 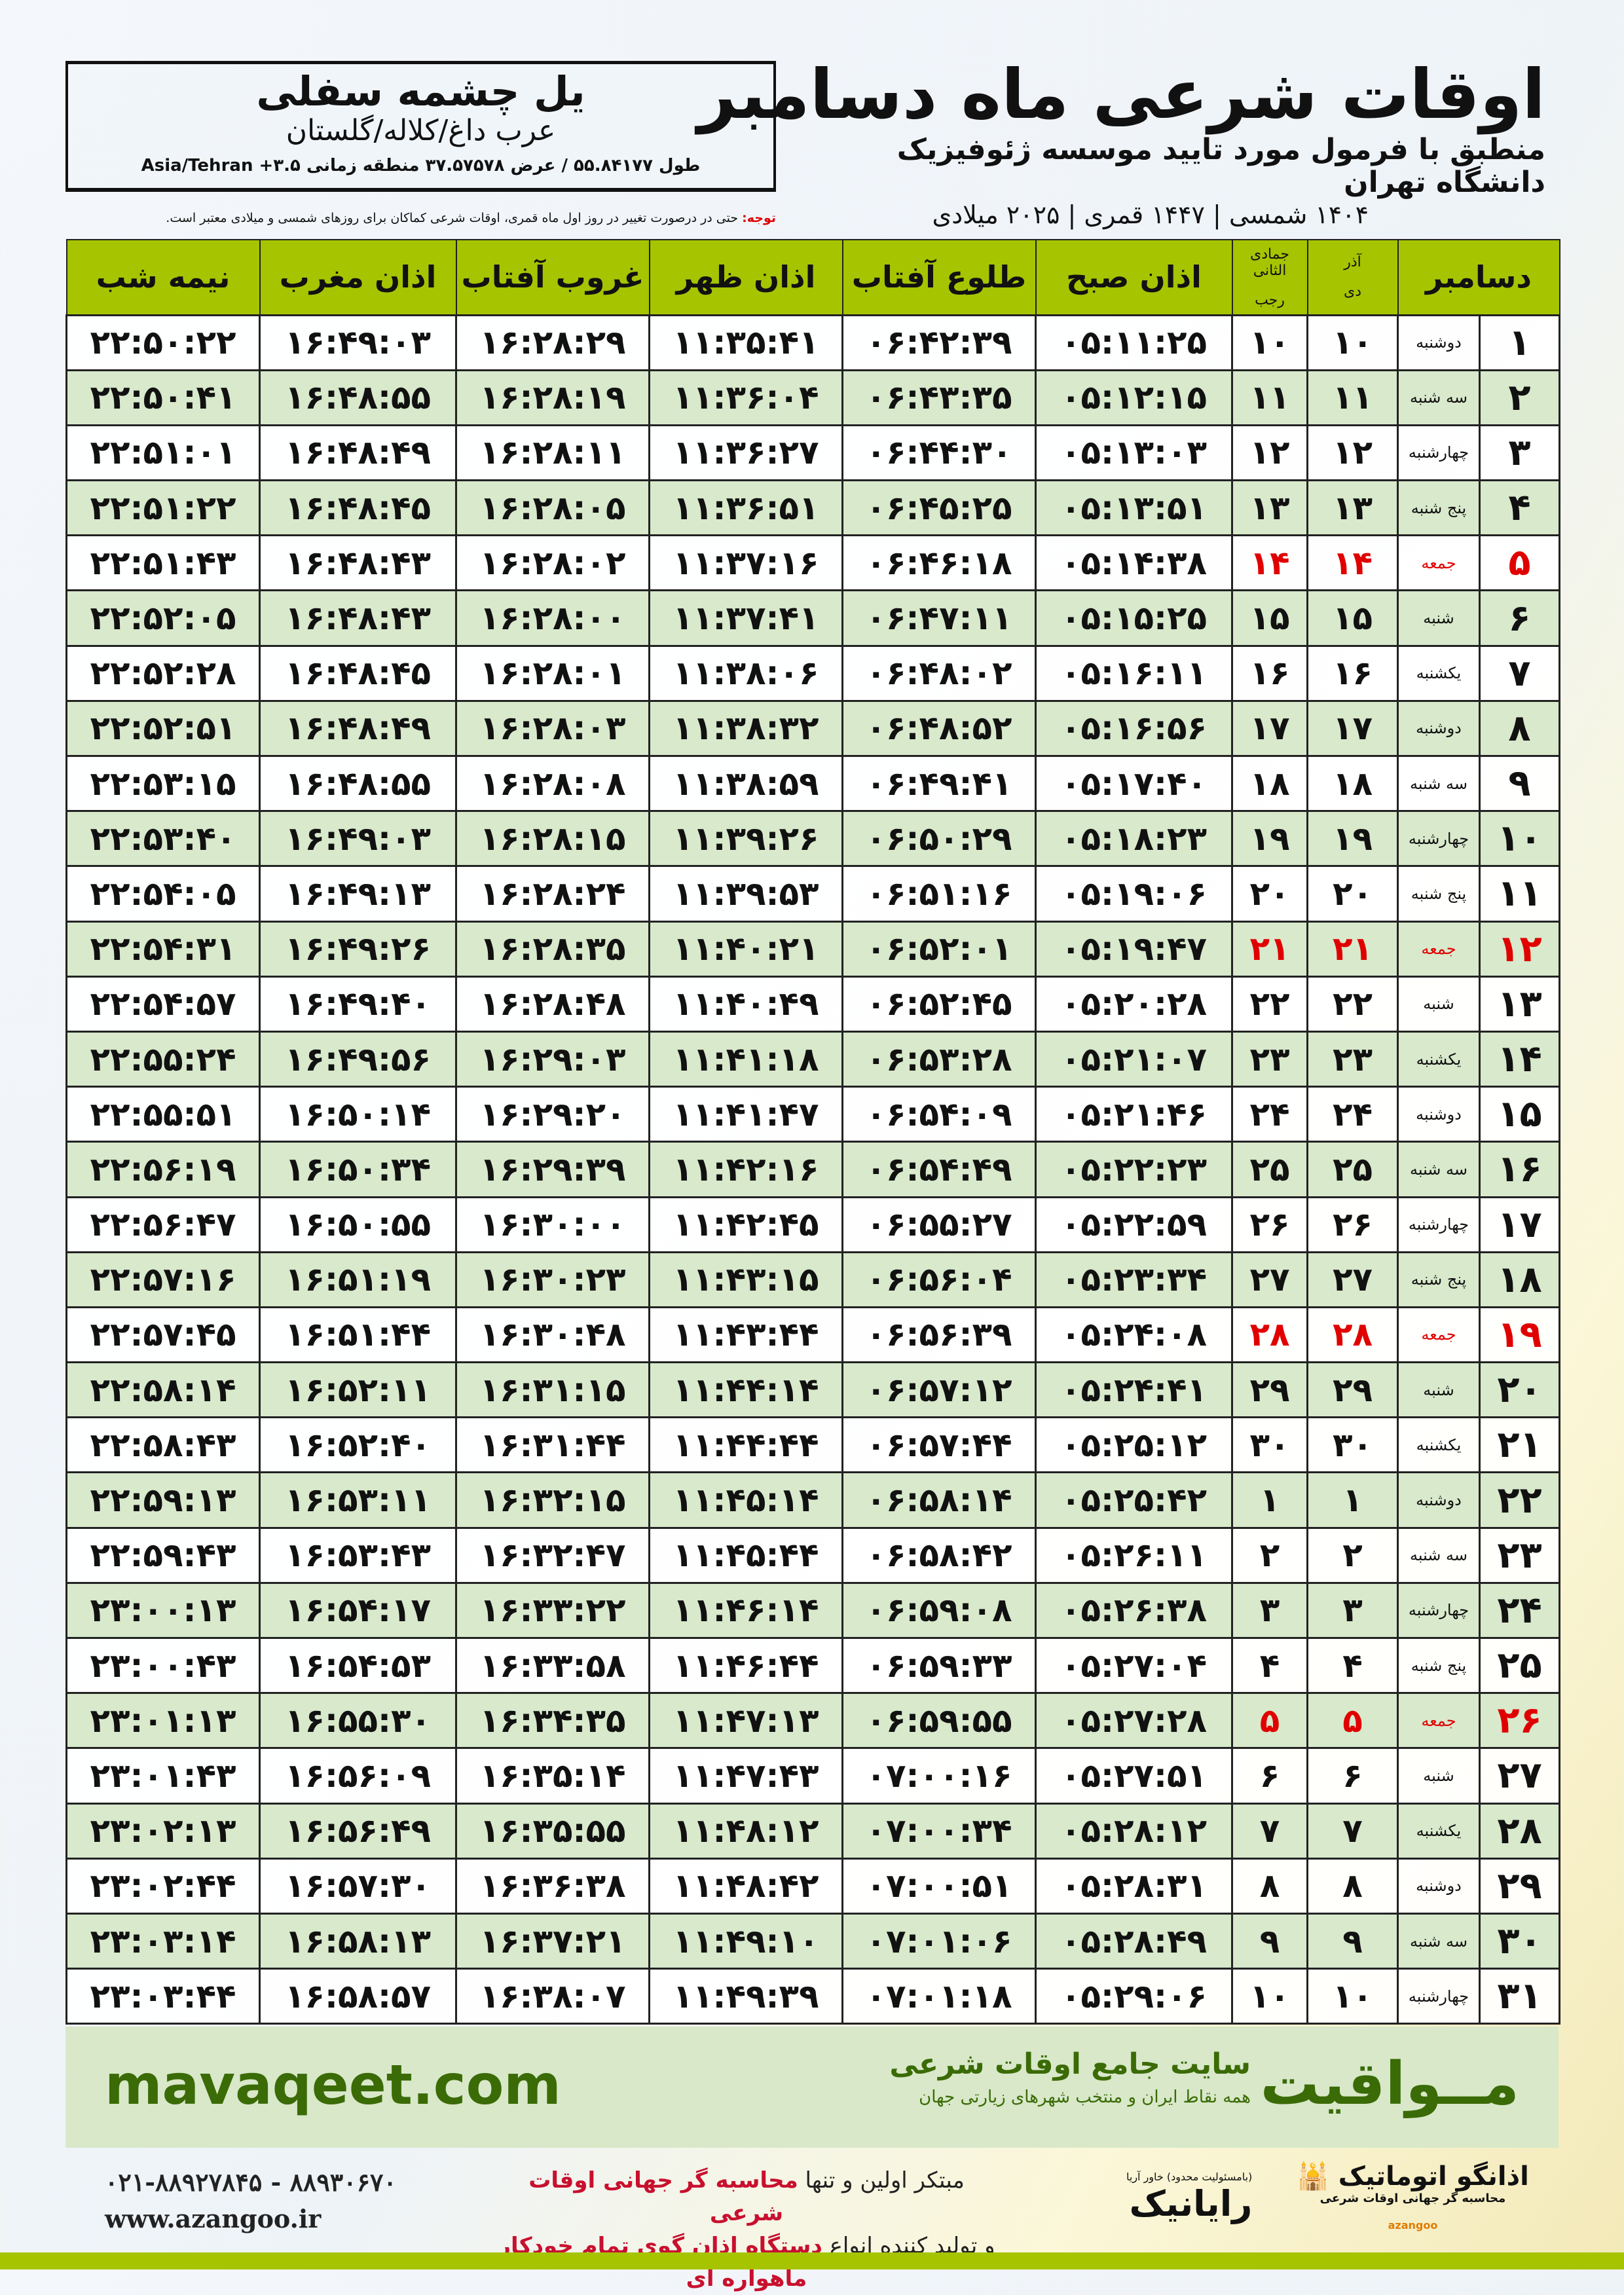 I want to click on mosque-icon: 🕌, so click(x=1313, y=2176).